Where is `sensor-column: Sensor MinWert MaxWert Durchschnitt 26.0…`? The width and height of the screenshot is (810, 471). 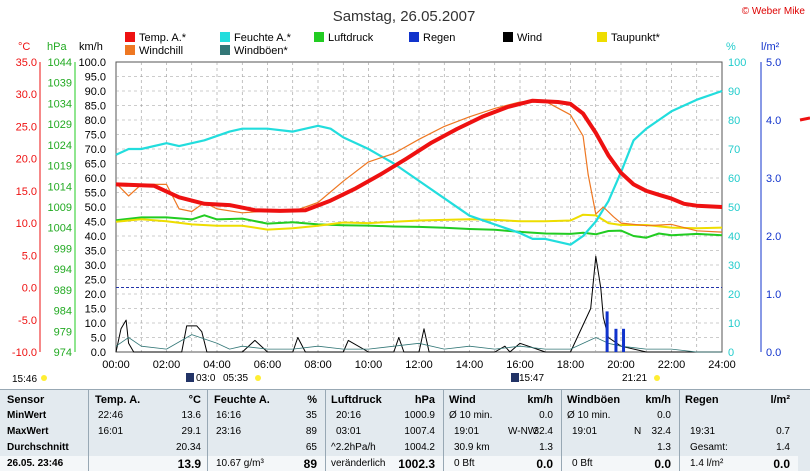 sensor-column: Sensor MinWert MaxWert Durchschnitt 26.0… is located at coordinates (44, 430).